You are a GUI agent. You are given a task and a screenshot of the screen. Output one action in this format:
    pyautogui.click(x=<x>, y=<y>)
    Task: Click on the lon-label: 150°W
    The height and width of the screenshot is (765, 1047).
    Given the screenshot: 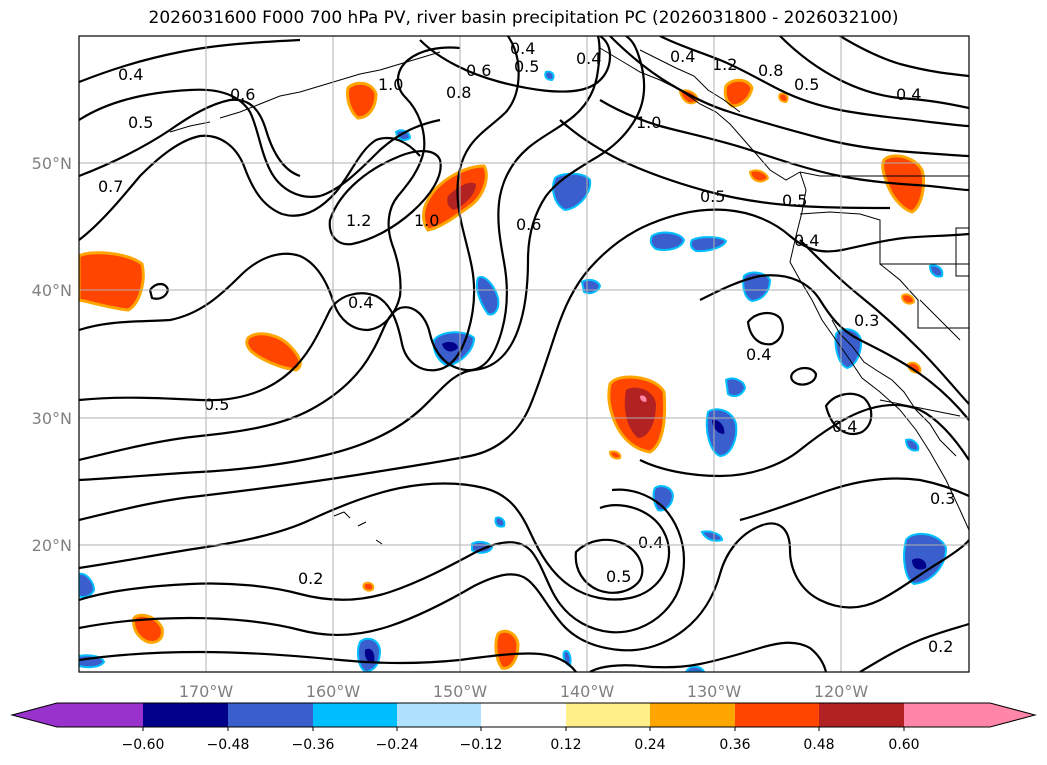 What is the action you would take?
    pyautogui.click(x=460, y=691)
    